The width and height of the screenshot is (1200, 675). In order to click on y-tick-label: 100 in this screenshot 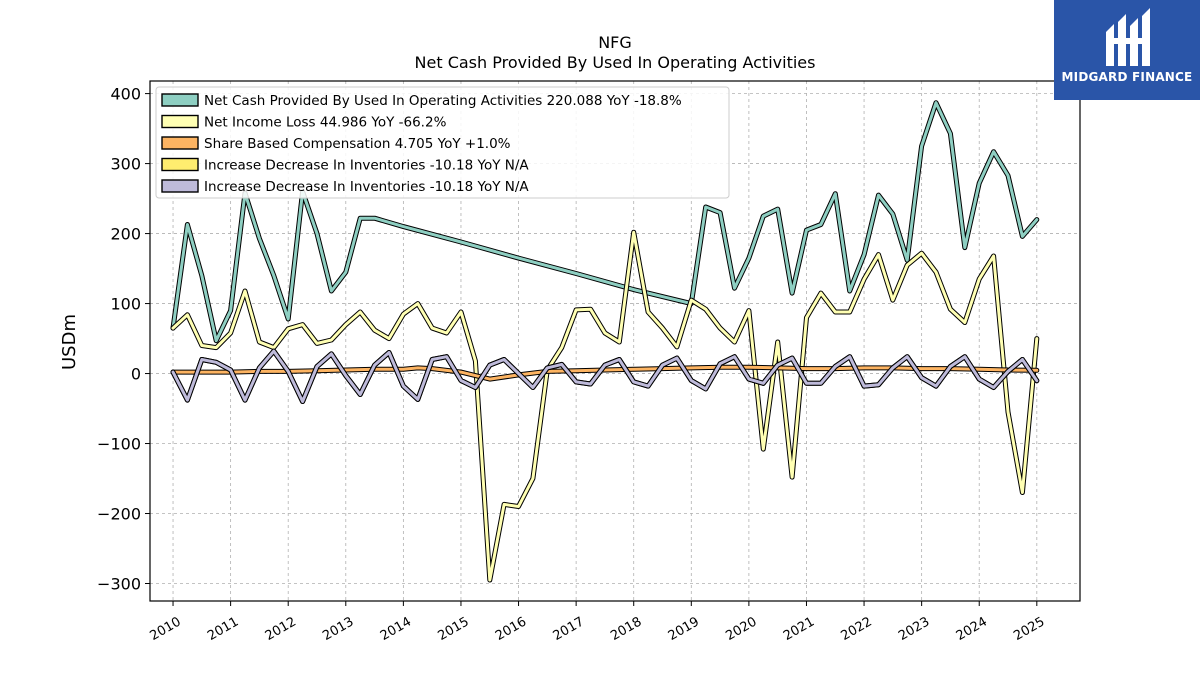, I will do `click(125, 304)`.